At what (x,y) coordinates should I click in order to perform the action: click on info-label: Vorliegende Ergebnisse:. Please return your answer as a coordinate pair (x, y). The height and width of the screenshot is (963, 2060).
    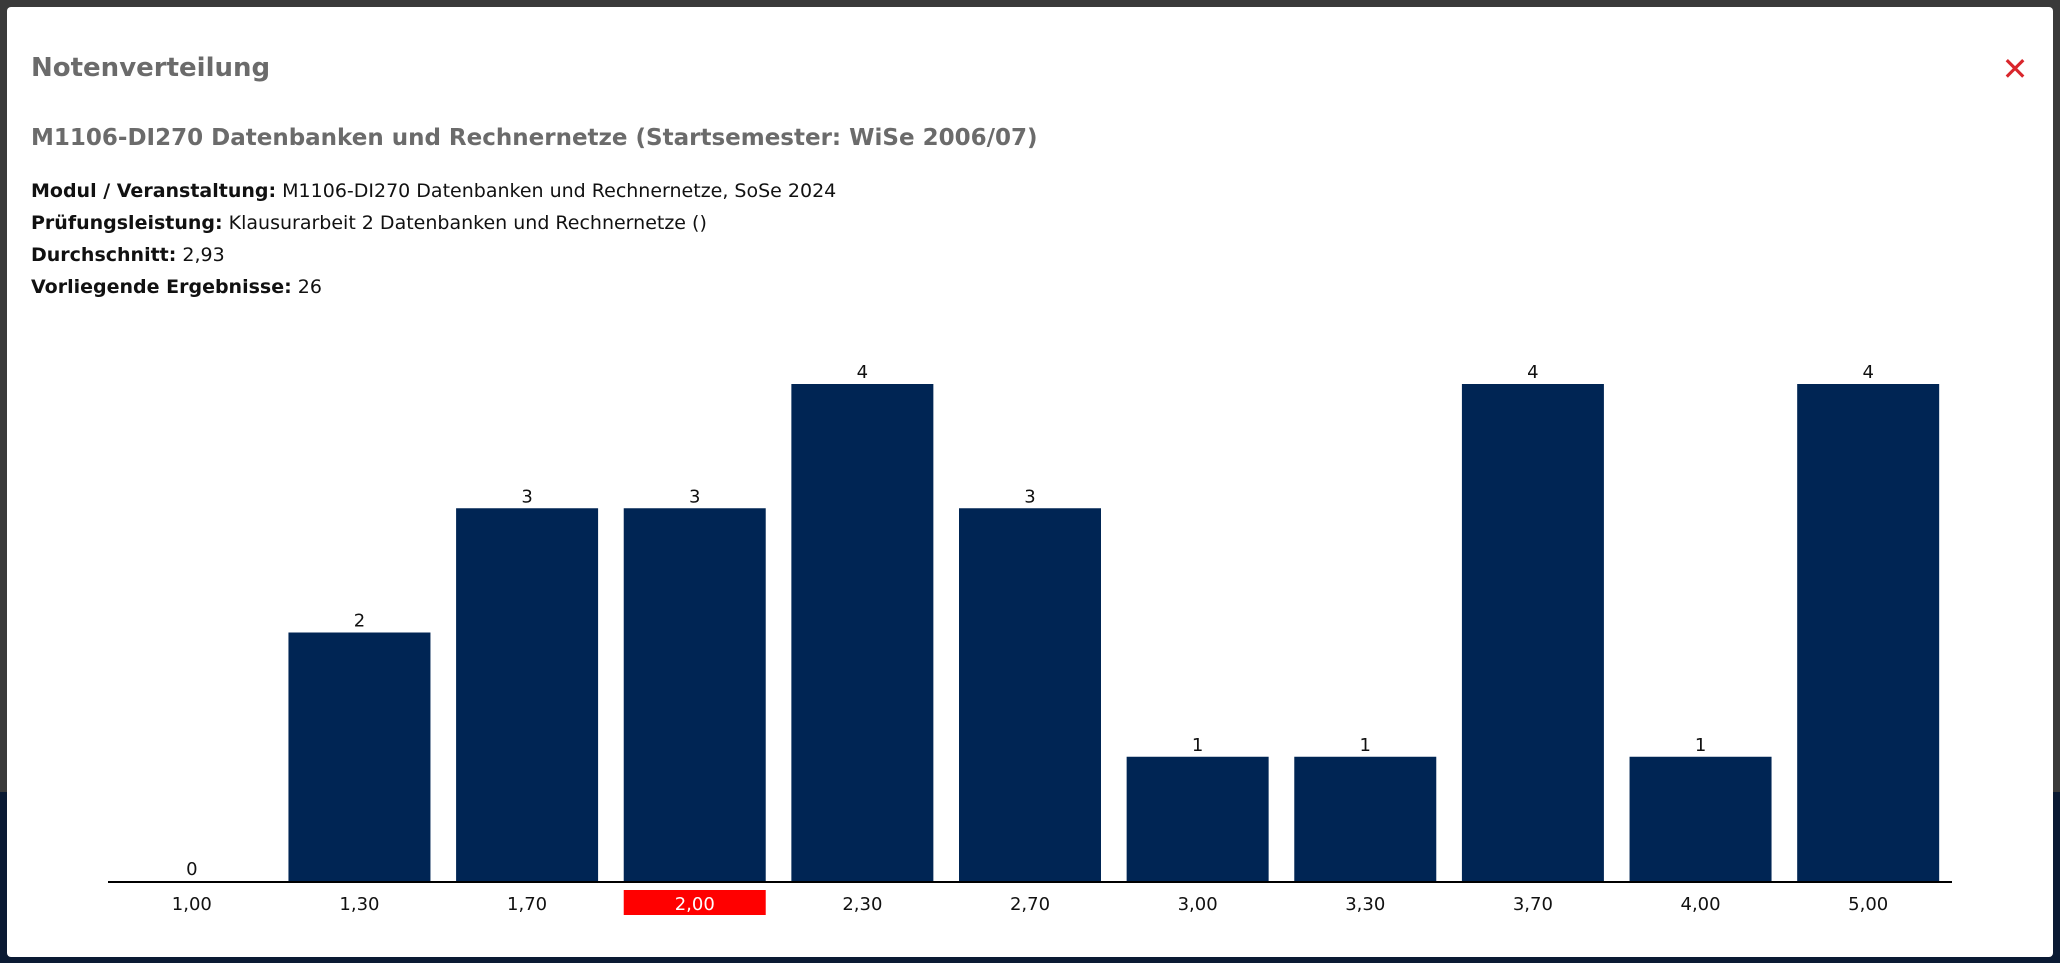
    Looking at the image, I should click on (161, 287).